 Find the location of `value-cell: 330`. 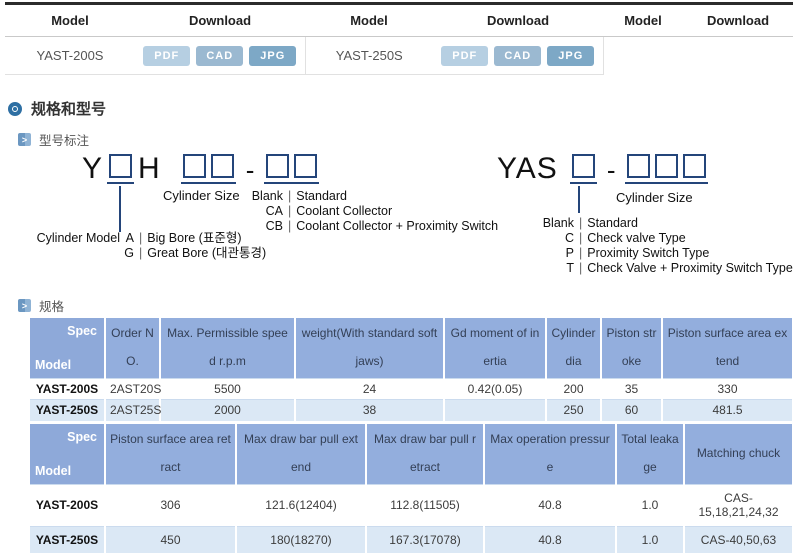

value-cell: 330 is located at coordinates (726, 388).